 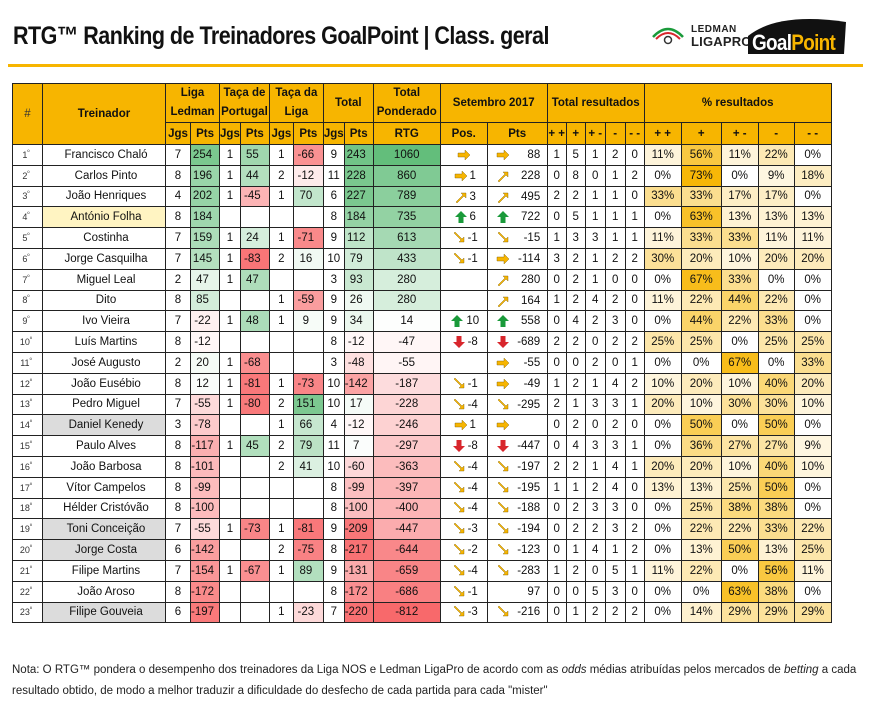 What do you see at coordinates (358, 196) in the screenshot?
I see `total-pts: 227` at bounding box center [358, 196].